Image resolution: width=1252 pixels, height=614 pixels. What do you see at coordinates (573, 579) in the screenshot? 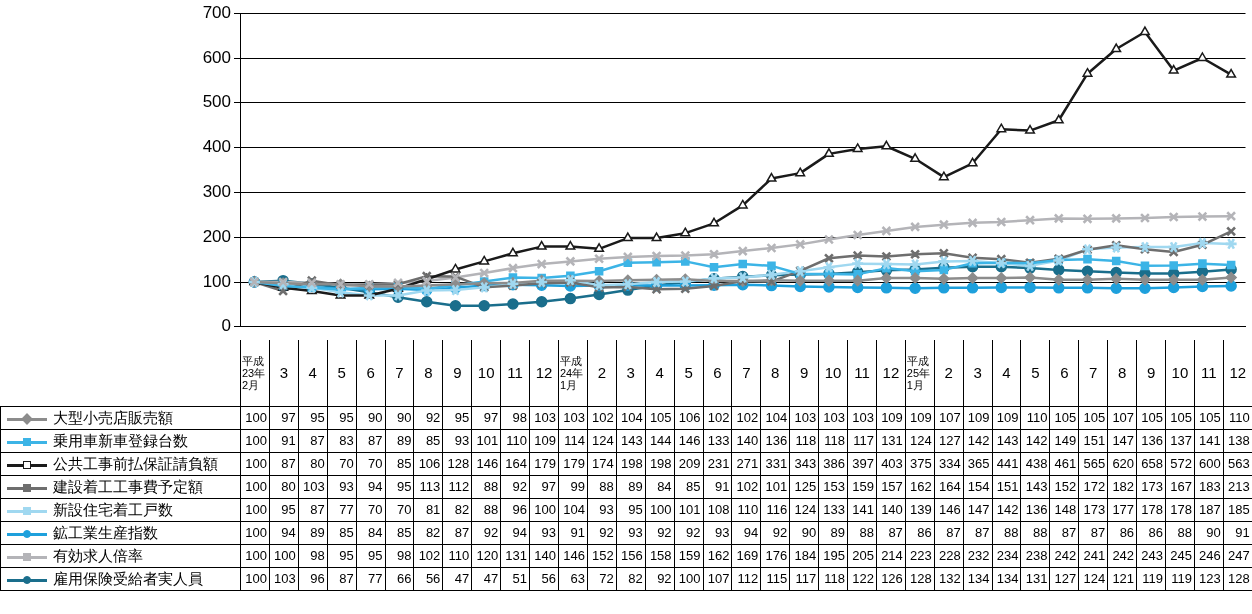
I see `data-label: 63` at bounding box center [573, 579].